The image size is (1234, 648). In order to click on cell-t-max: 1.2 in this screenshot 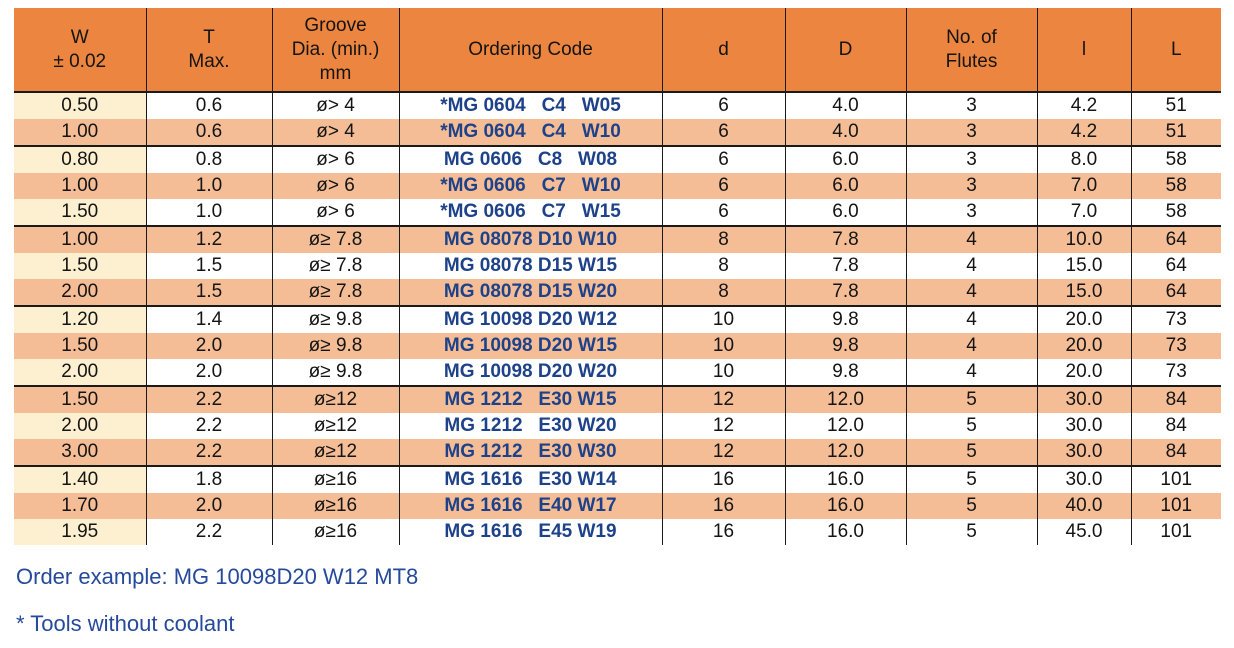, I will do `click(209, 239)`.